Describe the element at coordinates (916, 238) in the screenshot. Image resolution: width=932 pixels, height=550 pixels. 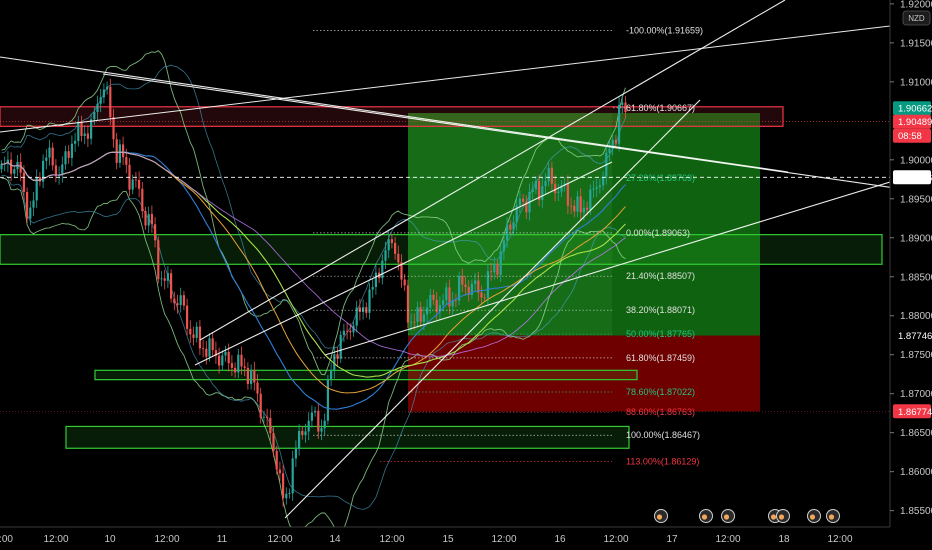
I see `price-tick-label: 1.89000` at that location.